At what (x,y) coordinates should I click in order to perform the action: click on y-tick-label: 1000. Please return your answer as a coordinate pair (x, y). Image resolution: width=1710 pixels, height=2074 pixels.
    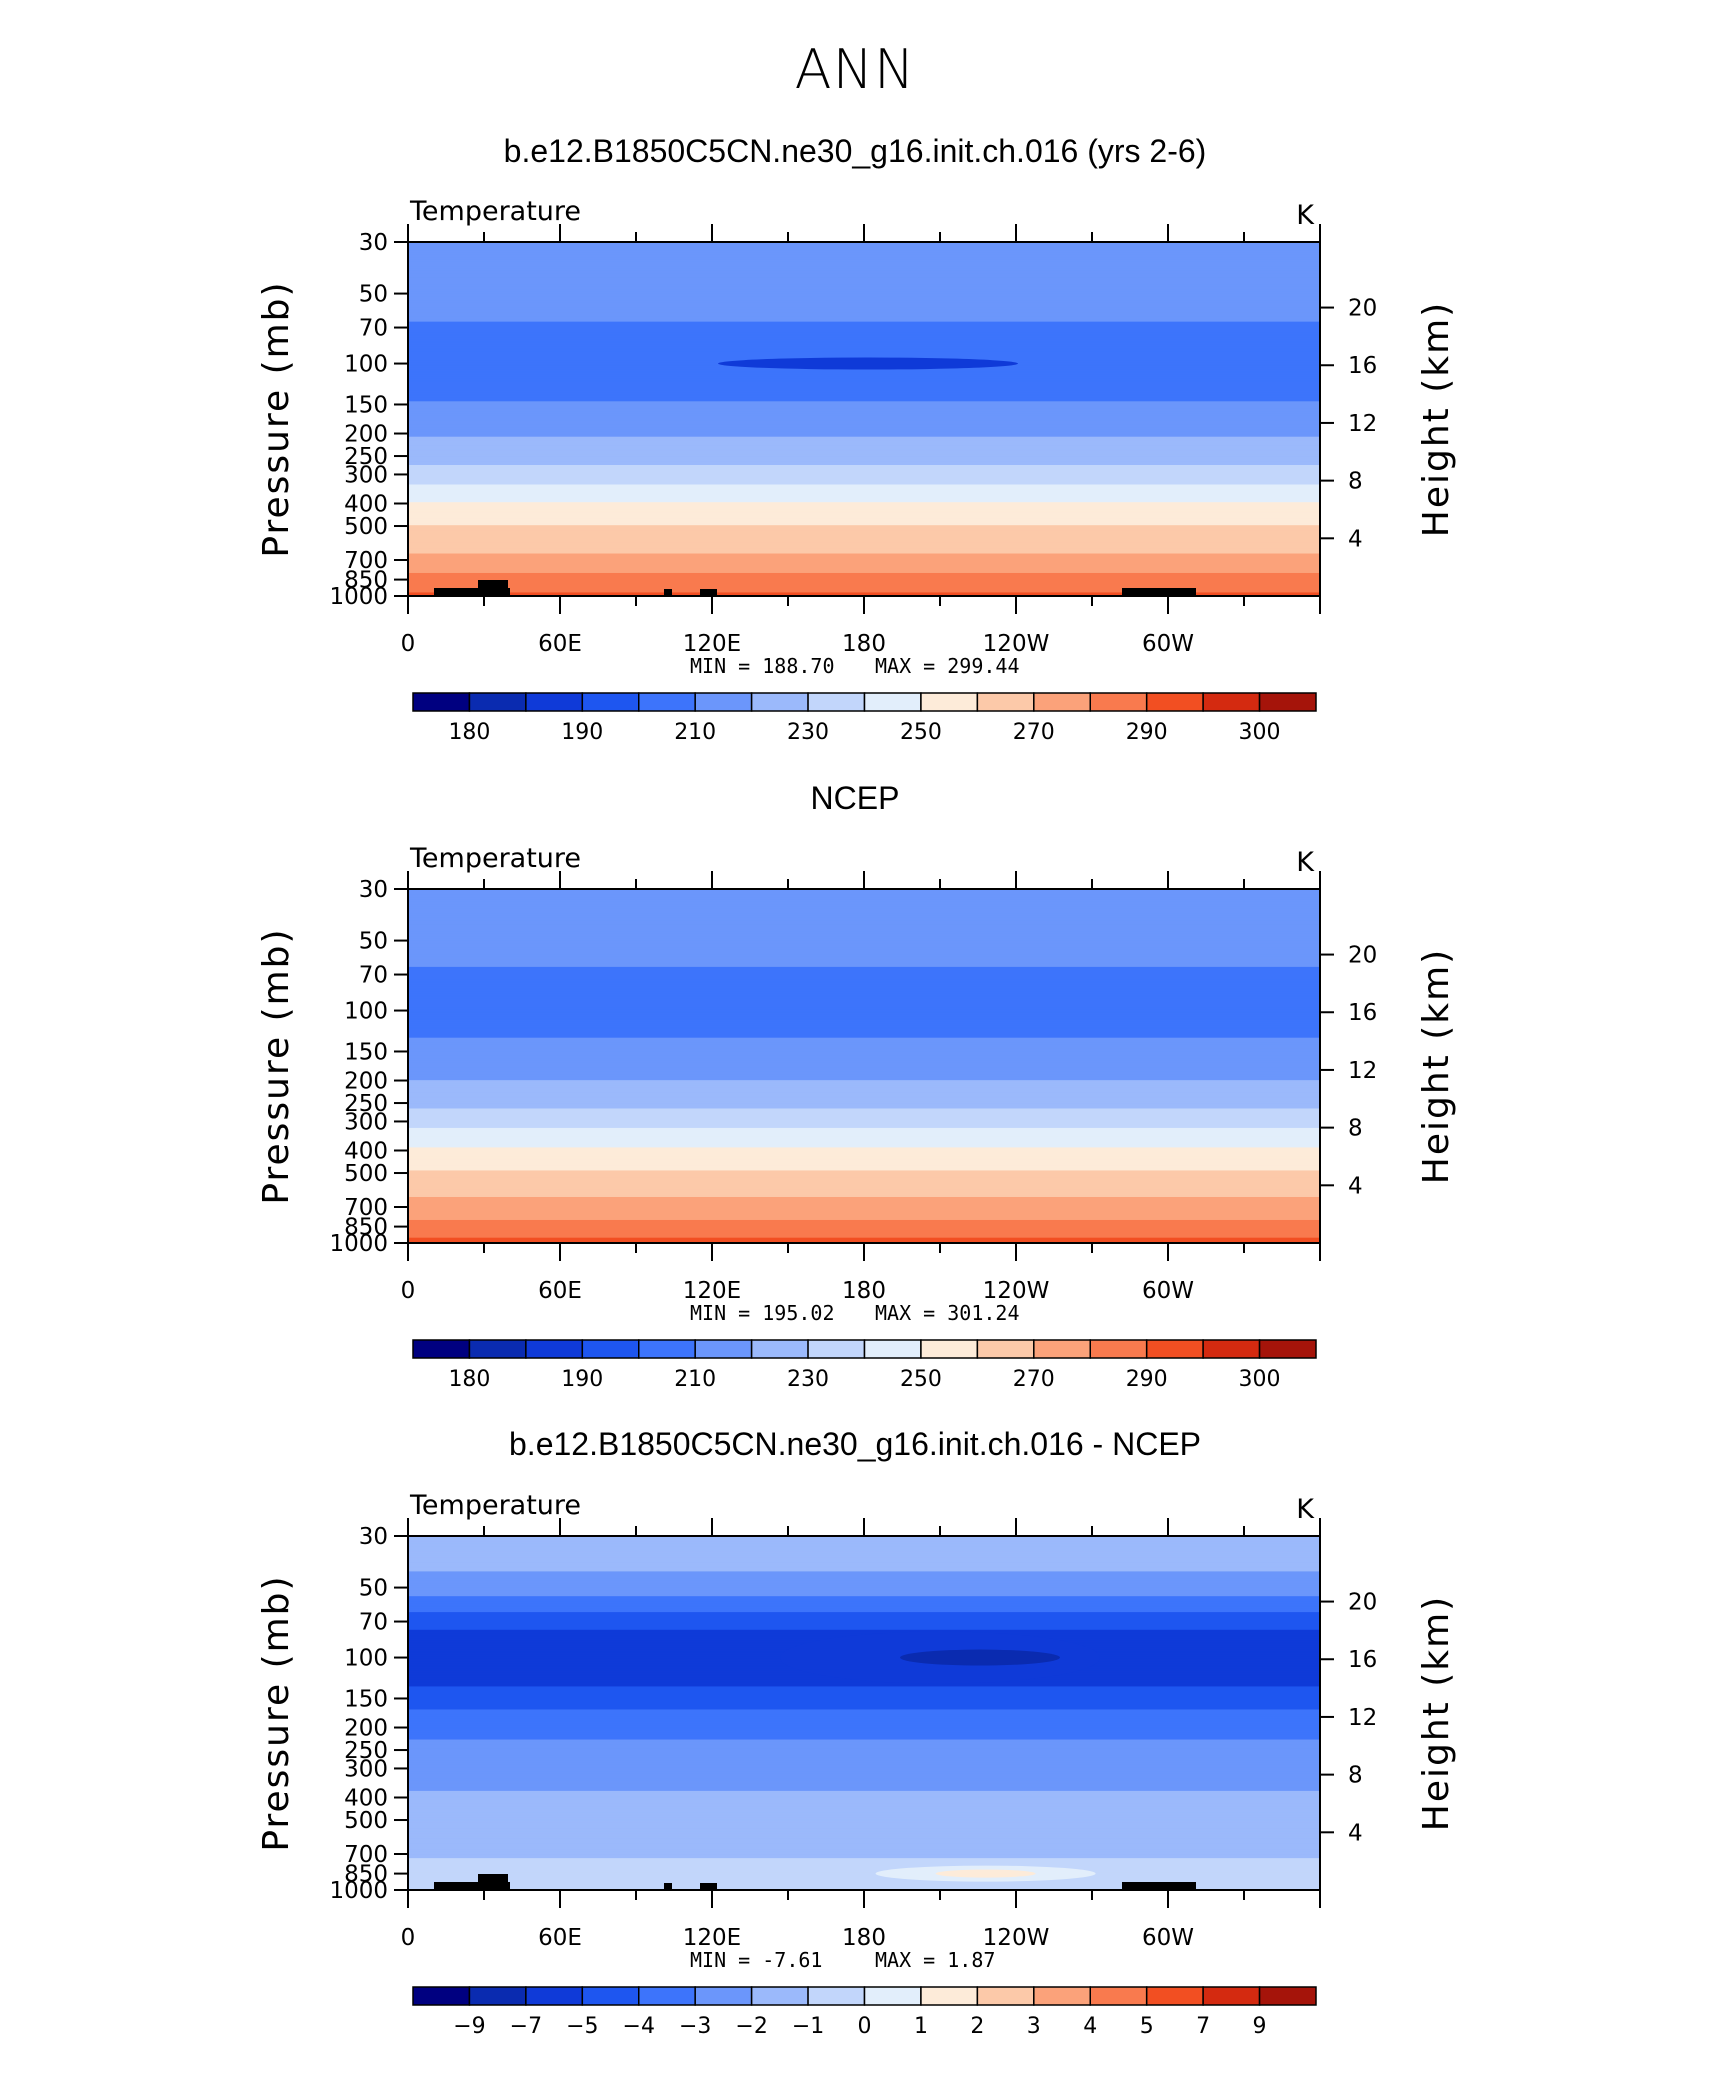
    Looking at the image, I should click on (358, 1244).